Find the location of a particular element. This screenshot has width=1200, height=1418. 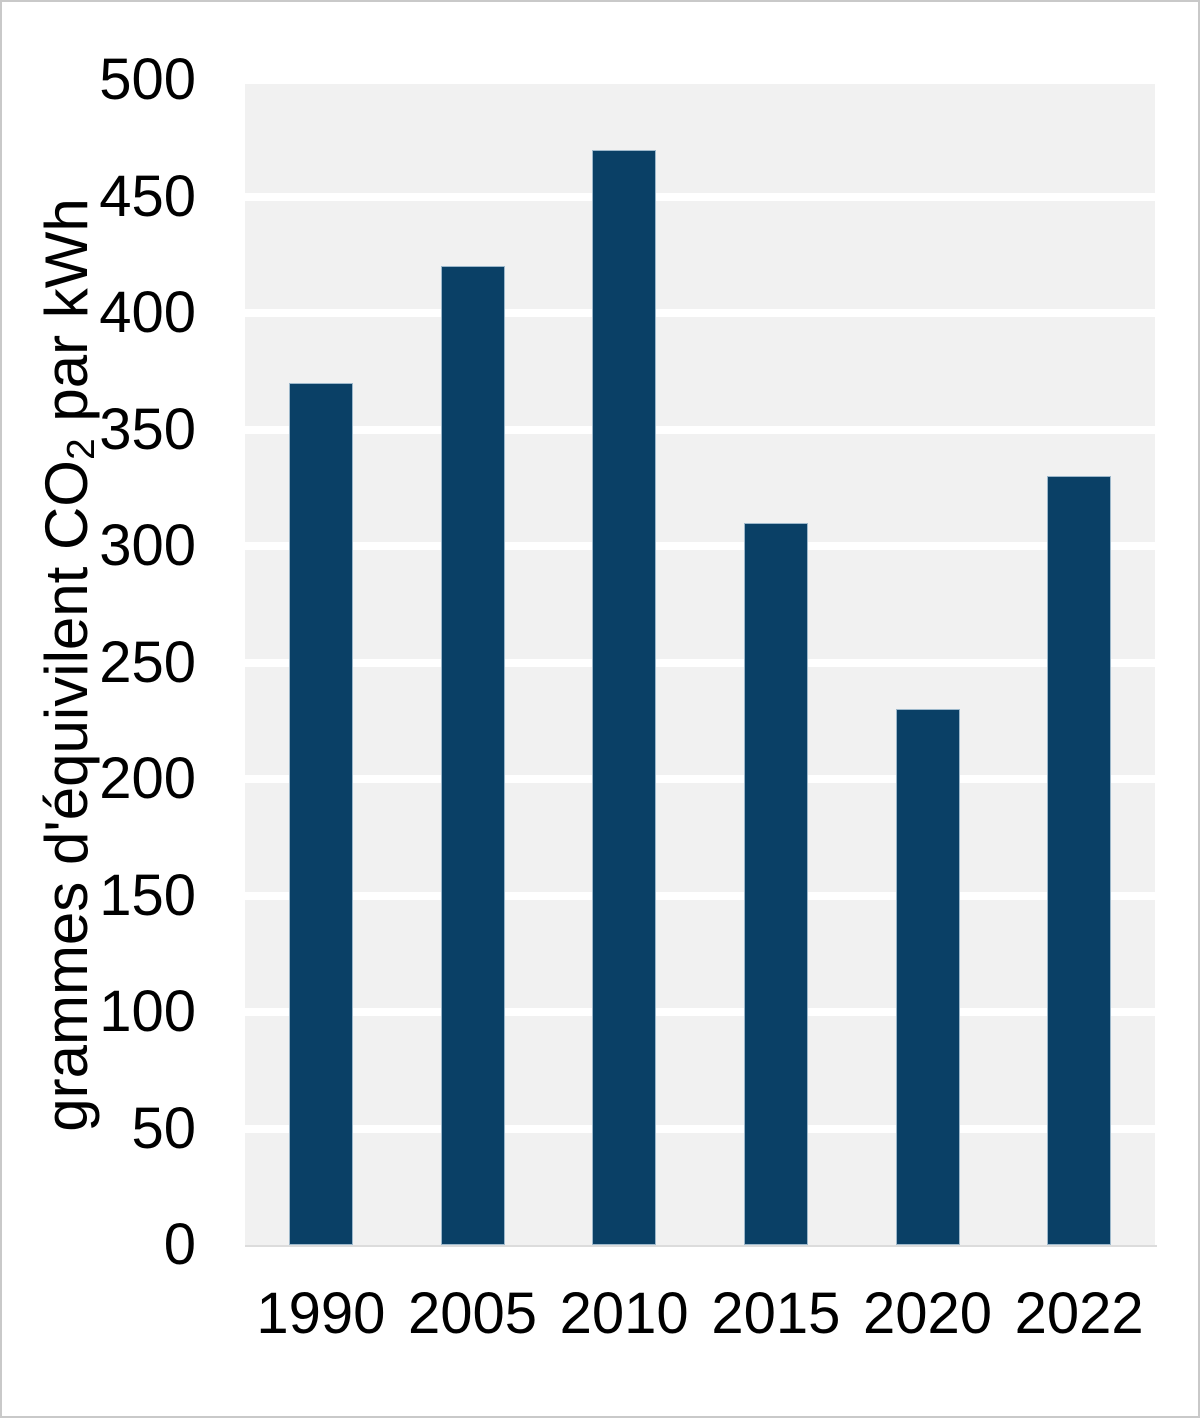

y-tick-300: 300 is located at coordinates (147, 545).